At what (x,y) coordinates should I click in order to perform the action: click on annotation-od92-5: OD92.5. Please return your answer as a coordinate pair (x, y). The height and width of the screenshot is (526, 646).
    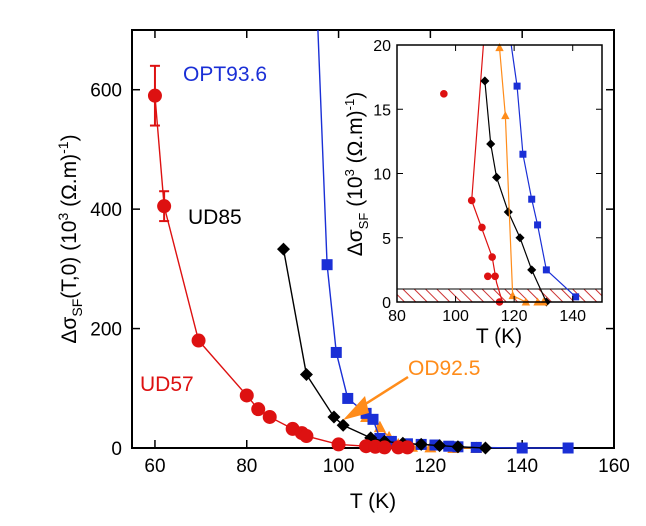
    Looking at the image, I should click on (444, 368).